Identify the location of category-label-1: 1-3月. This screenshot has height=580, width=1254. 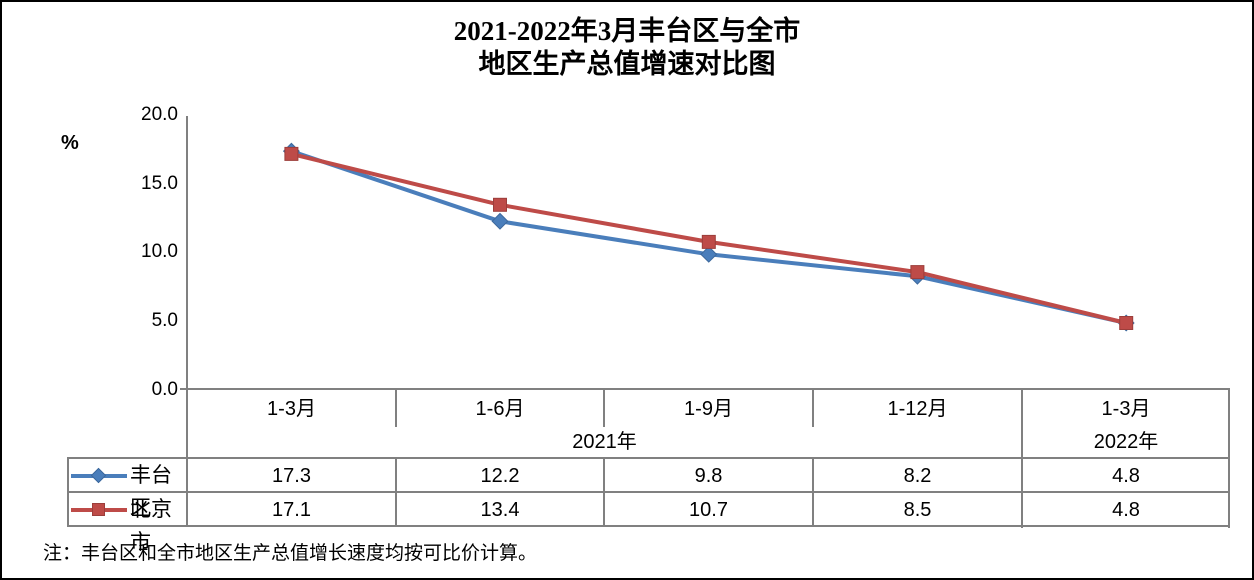
(291, 409).